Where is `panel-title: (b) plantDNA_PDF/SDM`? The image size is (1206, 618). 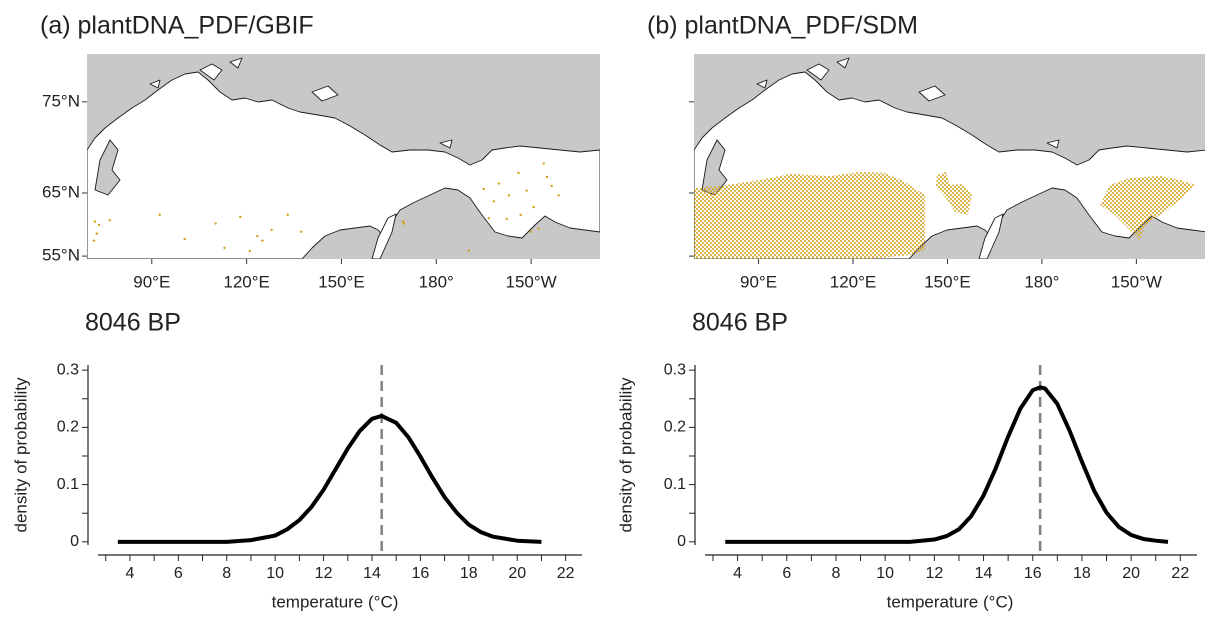
panel-title: (b) plantDNA_PDF/SDM is located at coordinates (782, 26).